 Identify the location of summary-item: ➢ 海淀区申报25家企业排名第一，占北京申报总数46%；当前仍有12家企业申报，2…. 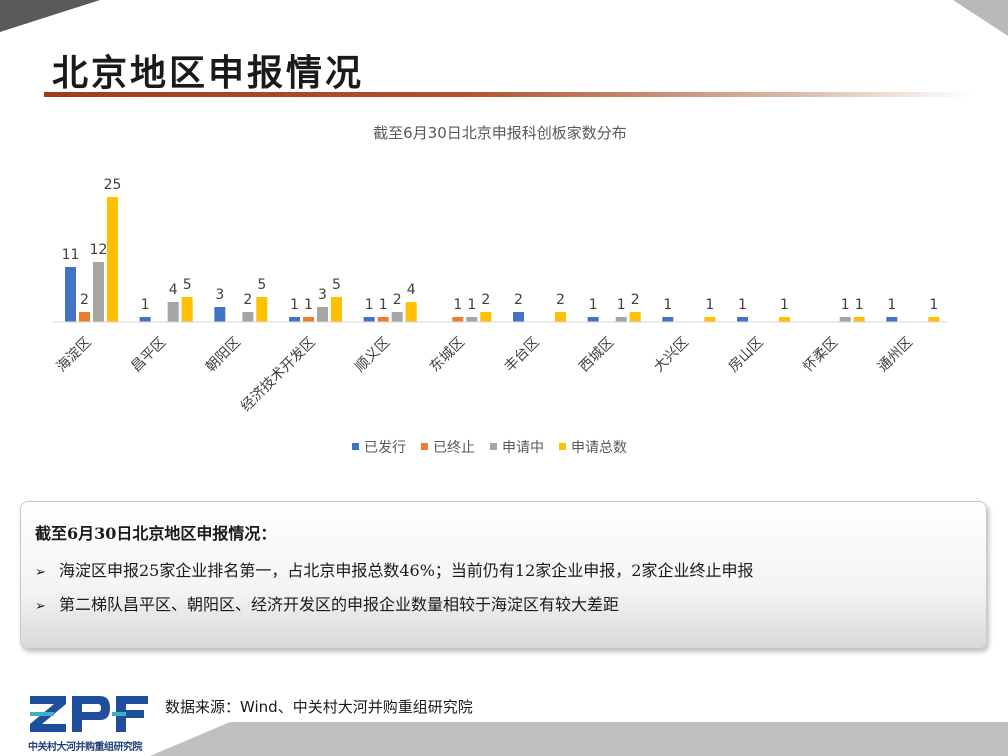
(394, 569).